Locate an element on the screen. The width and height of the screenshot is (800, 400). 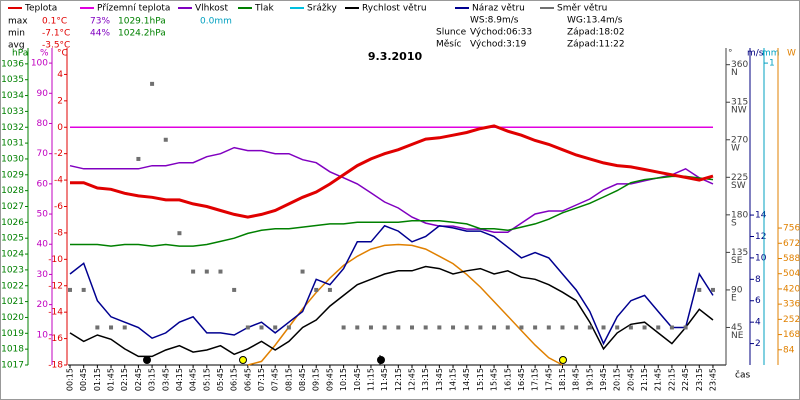
x-tick-label: 04:45 is located at coordinates (193, 379).